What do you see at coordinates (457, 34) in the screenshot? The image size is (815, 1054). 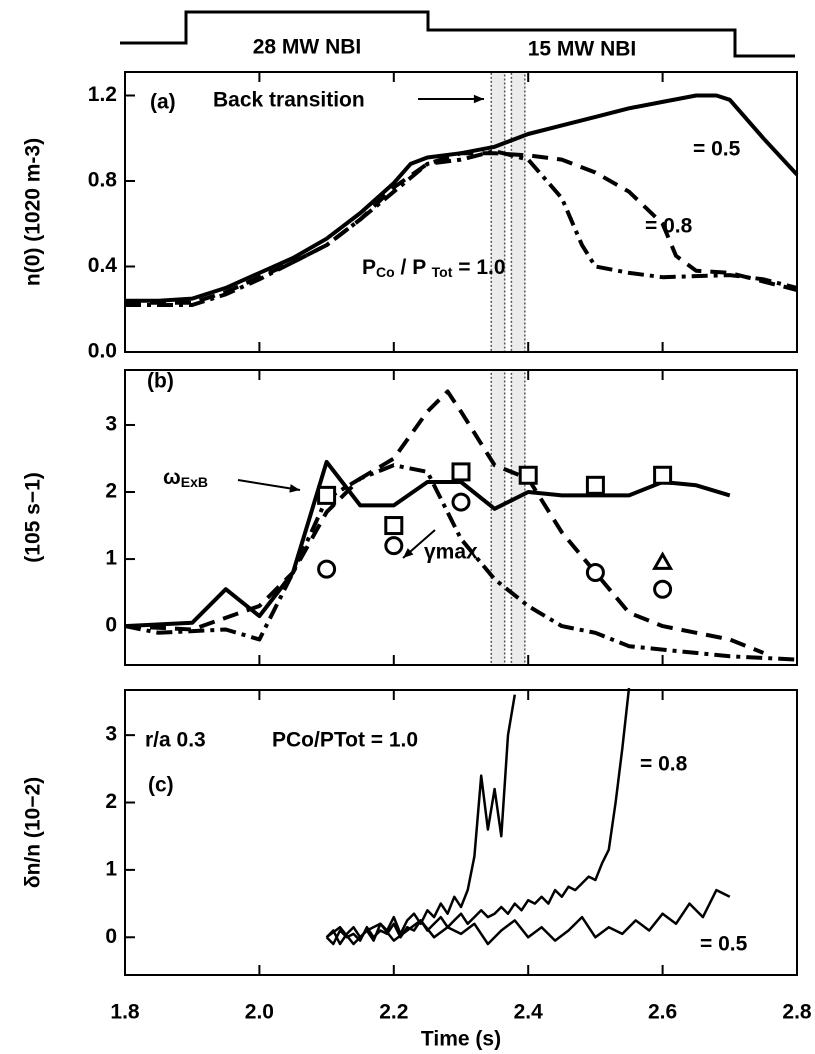 I see `nbi-waveform` at bounding box center [457, 34].